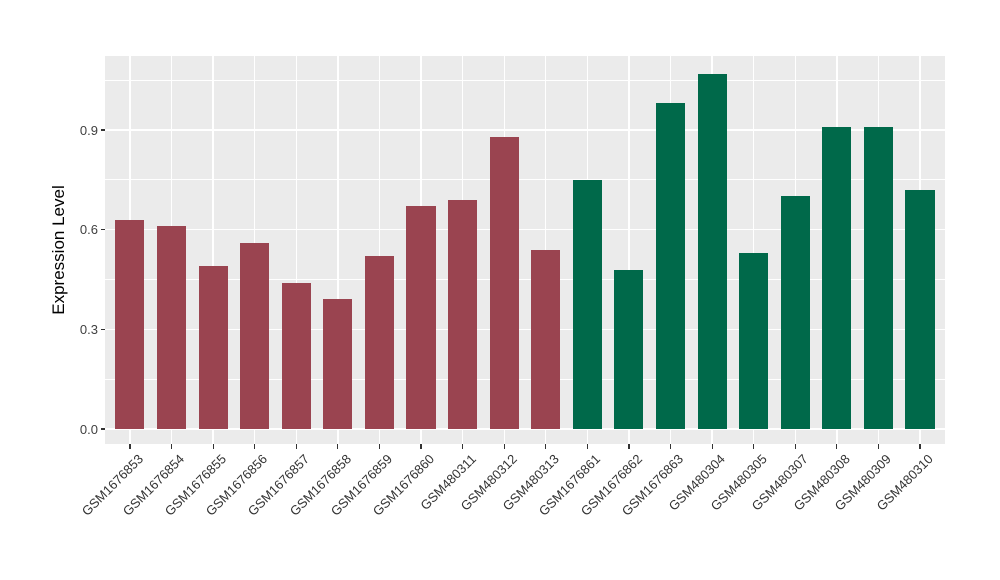 The width and height of the screenshot is (1000, 580). I want to click on bar-GSM1676854, so click(171, 327).